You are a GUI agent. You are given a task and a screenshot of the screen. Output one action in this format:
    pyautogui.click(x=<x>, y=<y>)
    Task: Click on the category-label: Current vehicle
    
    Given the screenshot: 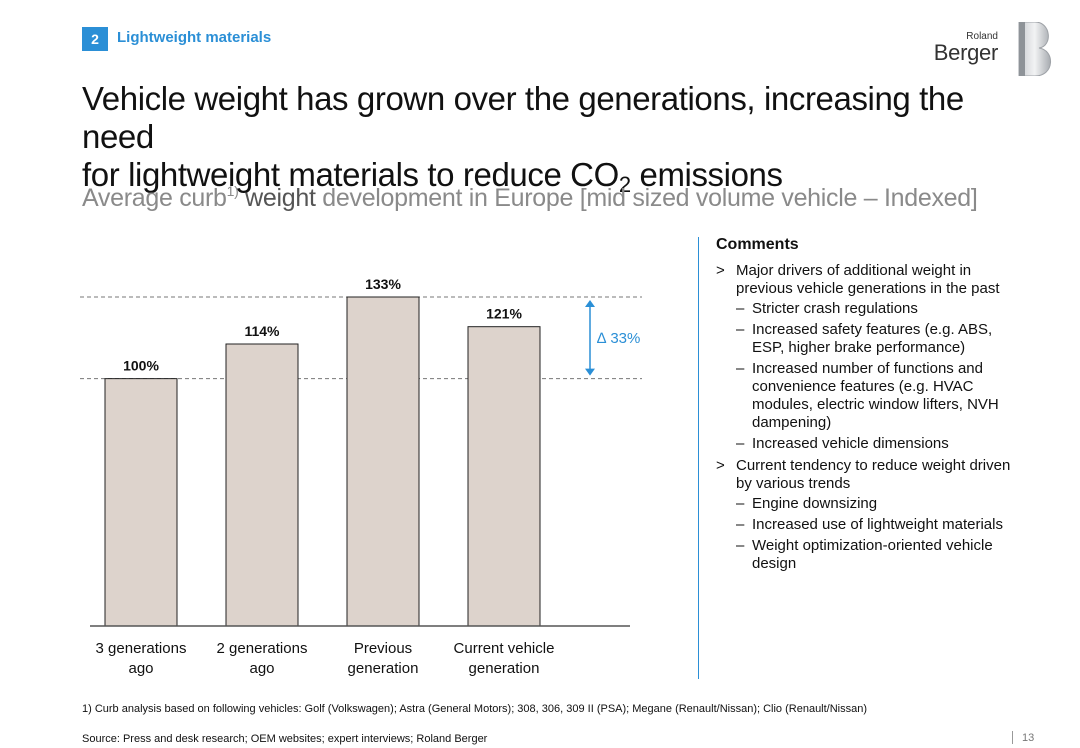 What is the action you would take?
    pyautogui.click(x=504, y=648)
    